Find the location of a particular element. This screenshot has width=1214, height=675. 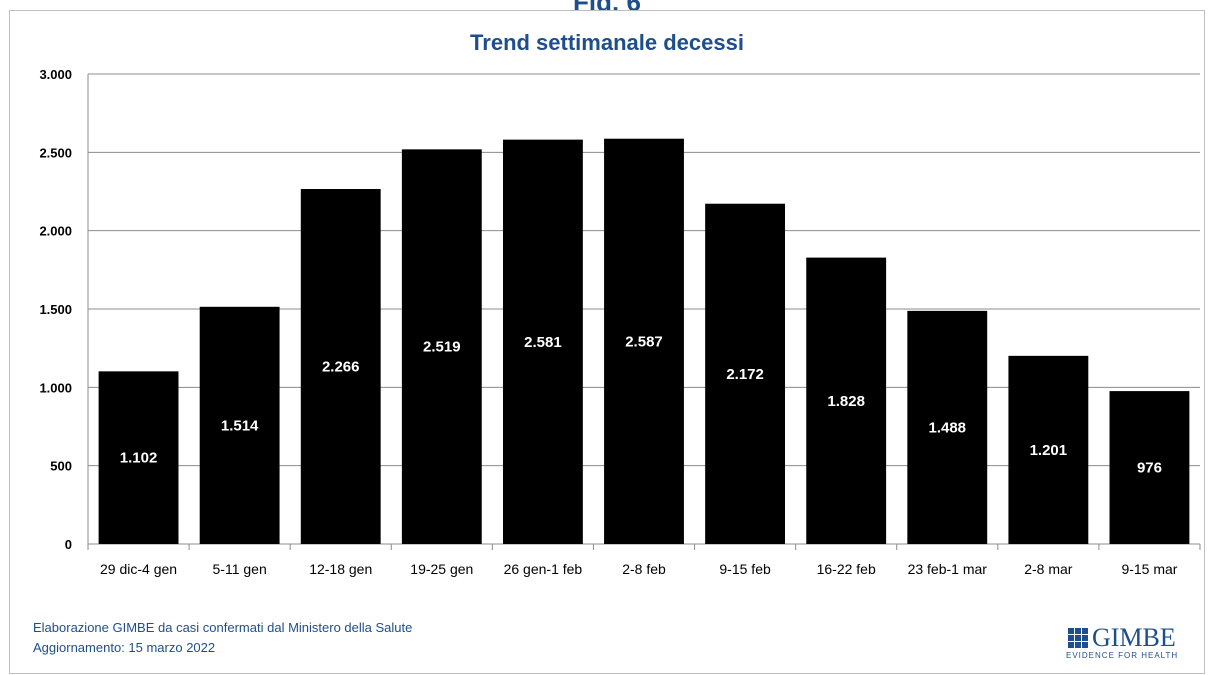

x-tick-label: 29 dic-4 gen is located at coordinates (138, 569).